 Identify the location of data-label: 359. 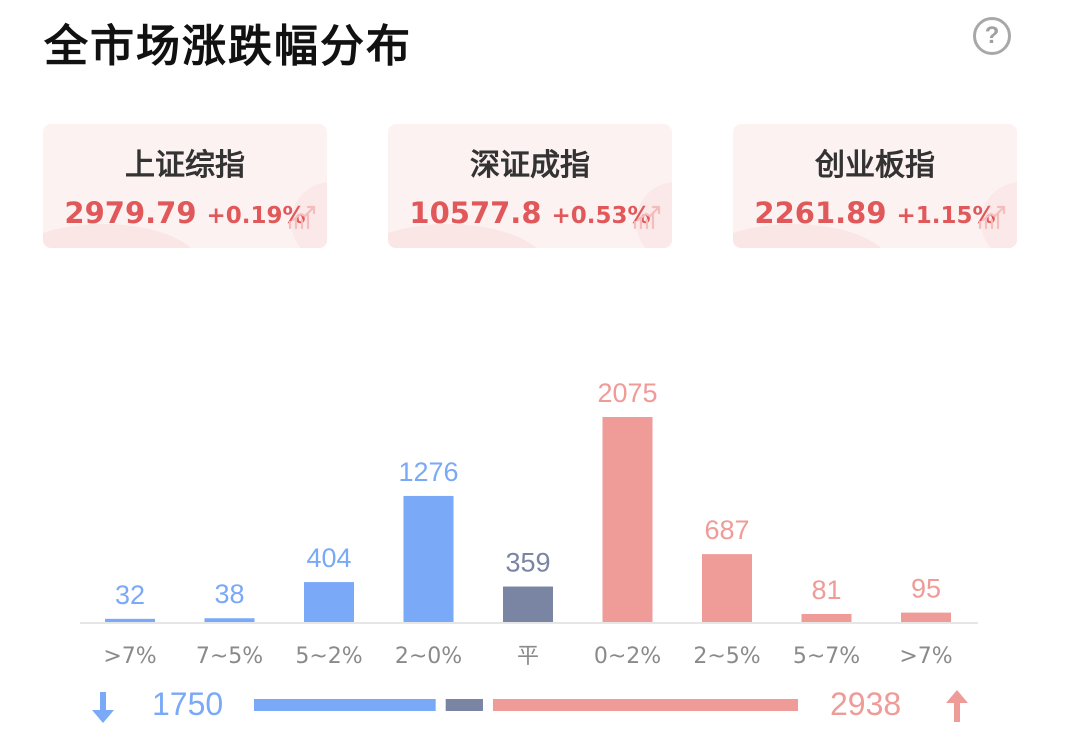
(527, 563).